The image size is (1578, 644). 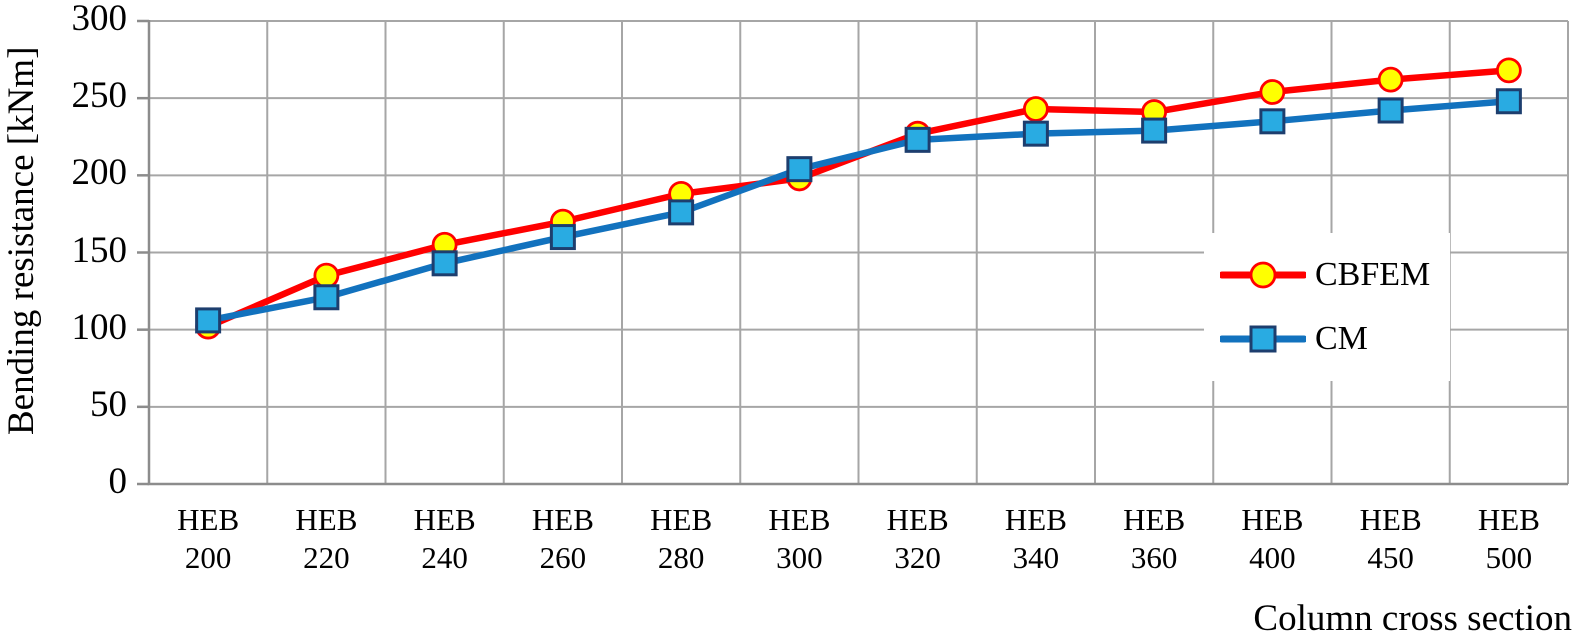 I want to click on y-axis-title: Bending resistance [kNm], so click(x=21, y=241).